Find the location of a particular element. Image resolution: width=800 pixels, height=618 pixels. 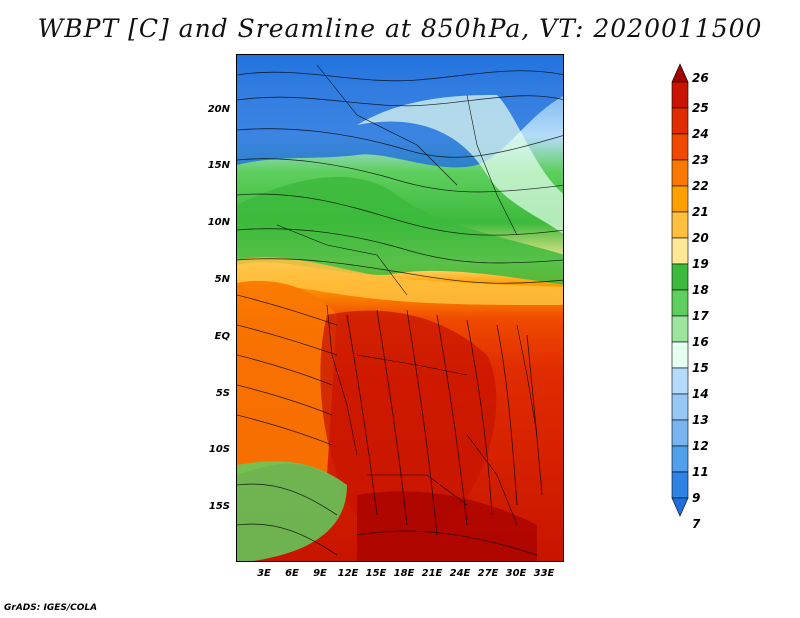

colorbar-tick-label: 7 is located at coordinates (696, 524).